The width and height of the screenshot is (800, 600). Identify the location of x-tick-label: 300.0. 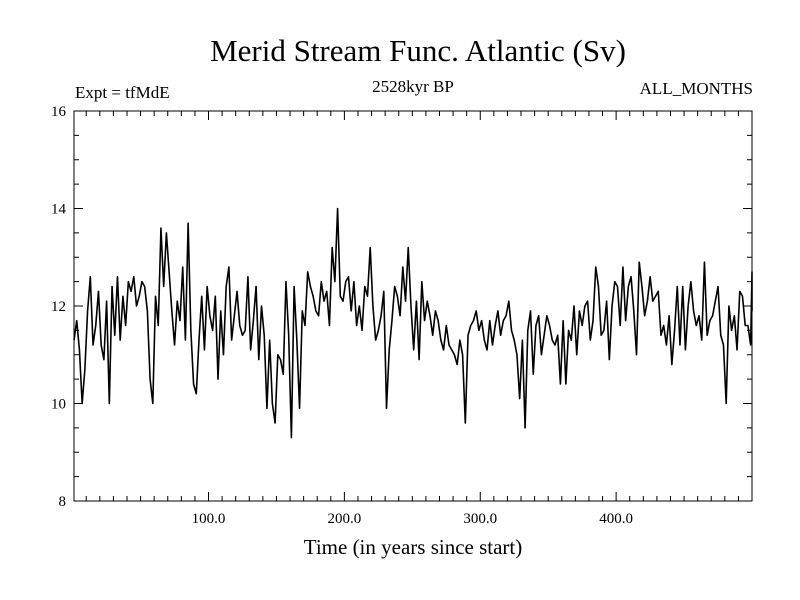
(480, 519).